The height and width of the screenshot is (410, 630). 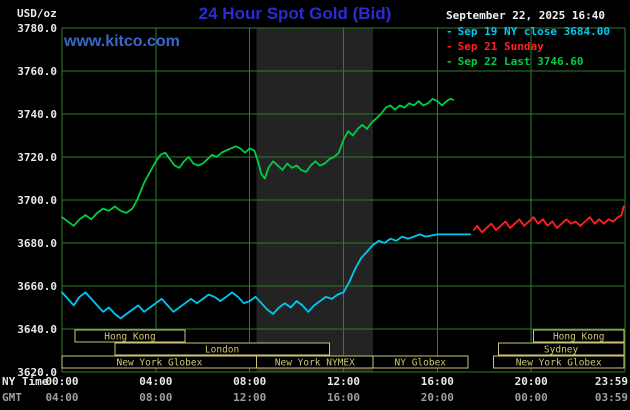 What do you see at coordinates (611, 397) in the screenshot?
I see `x-tick-gmt: 03:59` at bounding box center [611, 397].